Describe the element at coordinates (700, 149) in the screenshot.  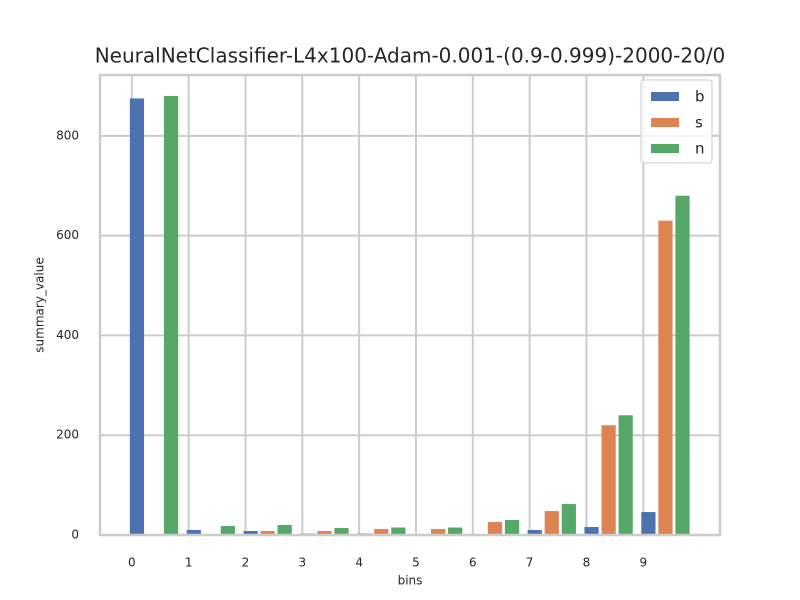
I see `legend-label: n` at that location.